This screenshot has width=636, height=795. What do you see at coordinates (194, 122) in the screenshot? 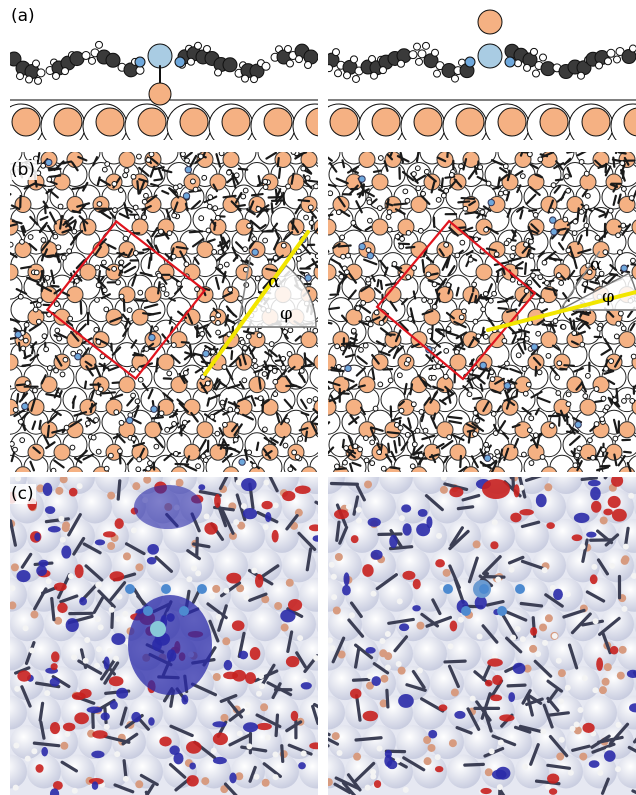
I see `substrate-atom` at bounding box center [194, 122].